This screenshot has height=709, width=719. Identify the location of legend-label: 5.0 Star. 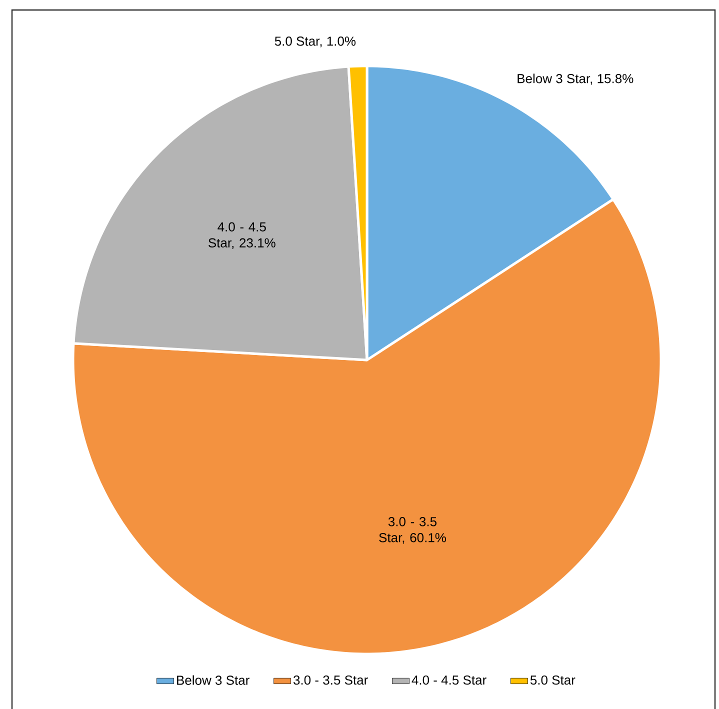
(553, 680).